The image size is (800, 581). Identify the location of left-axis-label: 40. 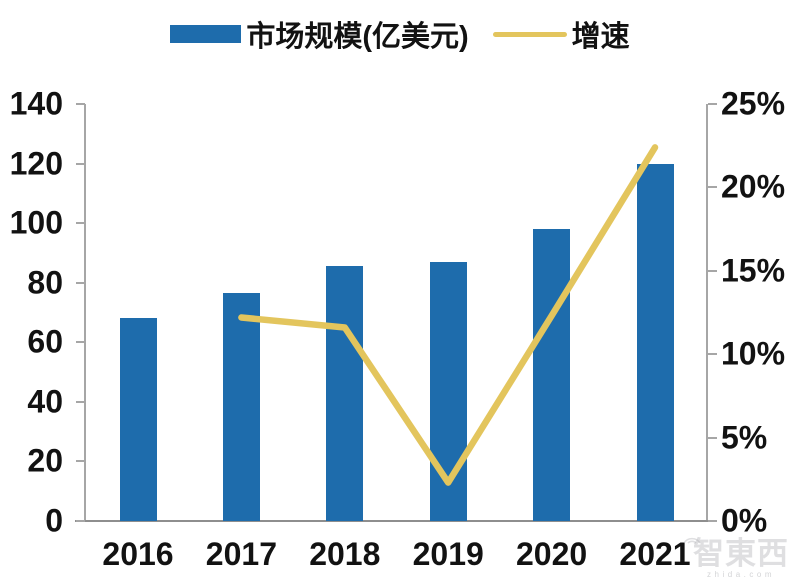
(45, 401).